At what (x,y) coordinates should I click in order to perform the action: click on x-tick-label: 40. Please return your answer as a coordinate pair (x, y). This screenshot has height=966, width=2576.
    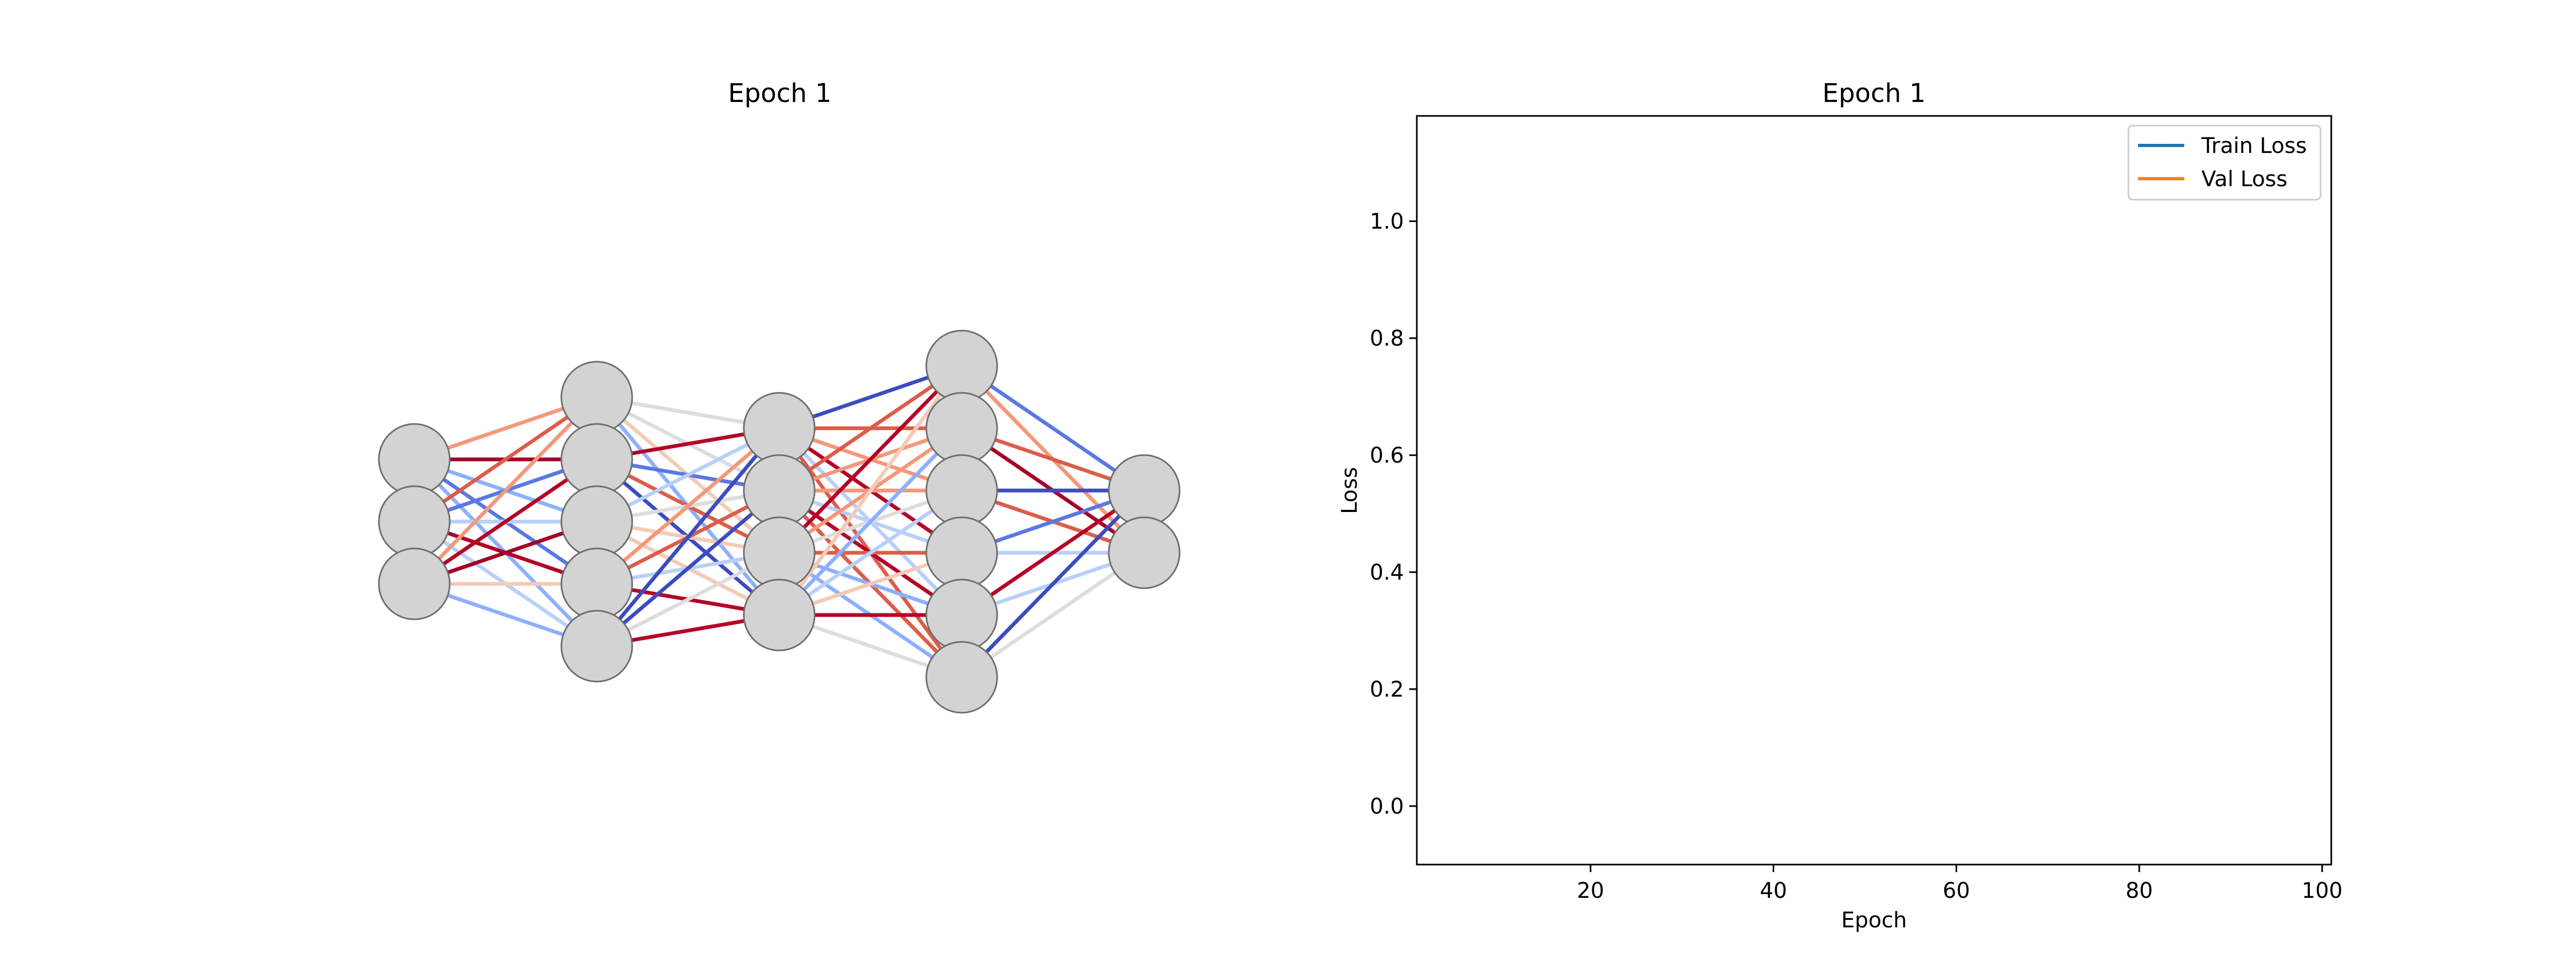
    Looking at the image, I should click on (1773, 891).